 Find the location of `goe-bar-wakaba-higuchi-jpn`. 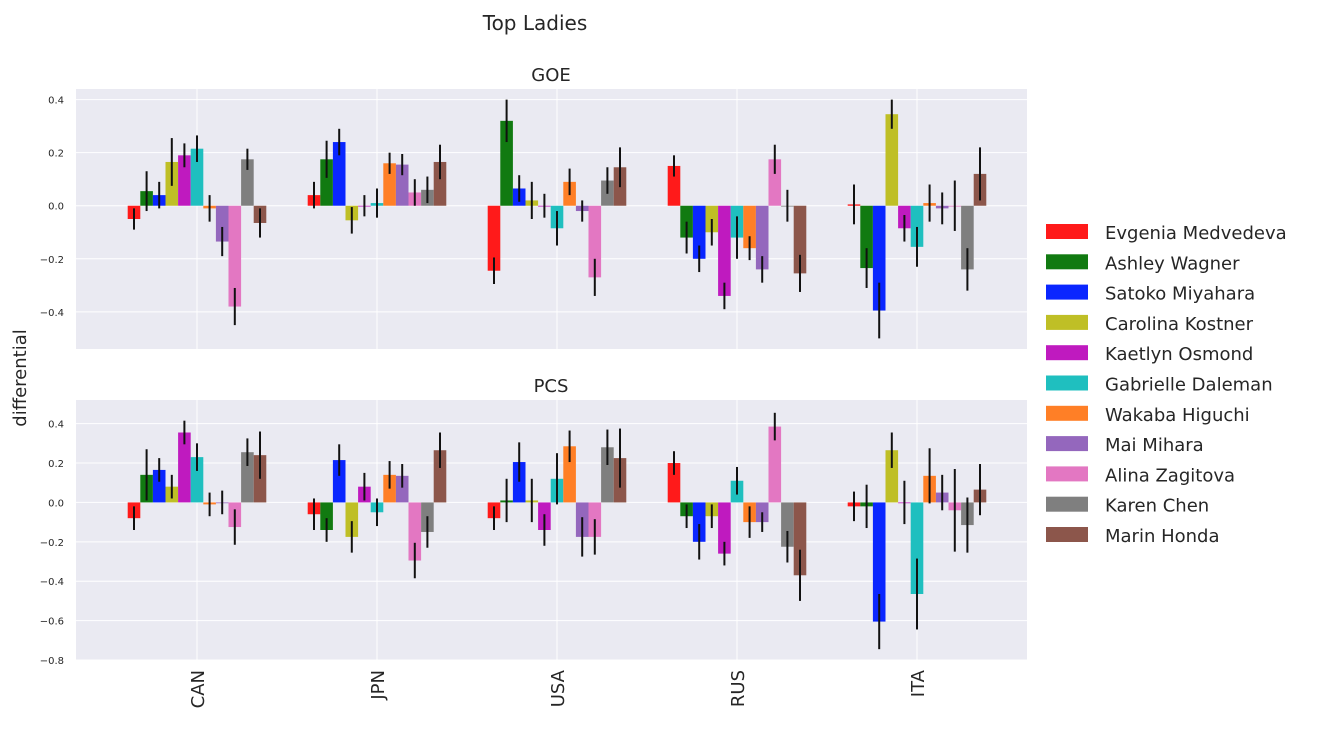

goe-bar-wakaba-higuchi-jpn is located at coordinates (389, 184).